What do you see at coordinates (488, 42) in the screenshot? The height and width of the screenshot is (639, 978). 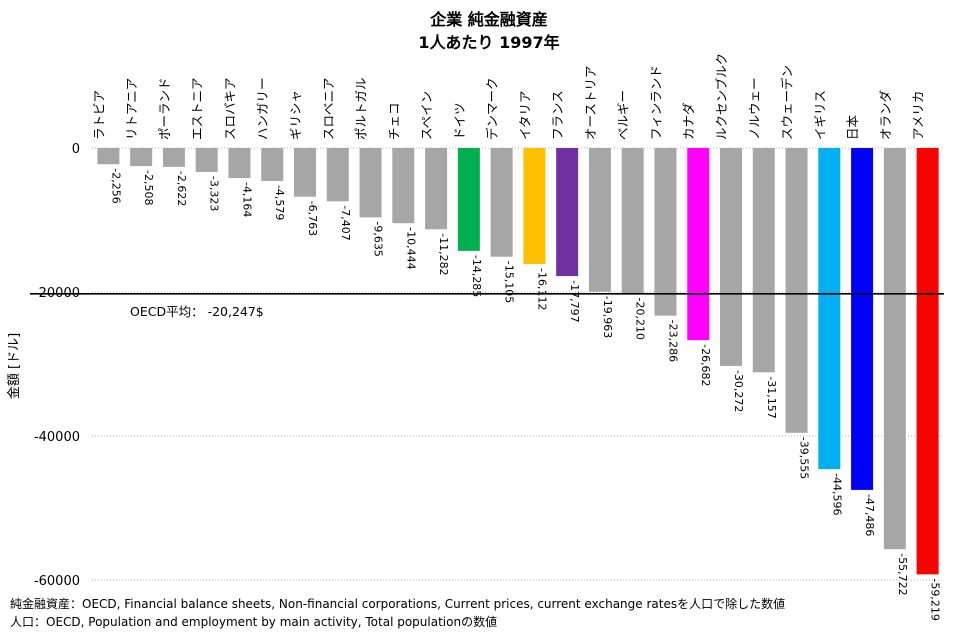 I see `chart-subtitle: 1人あたり 1997年` at bounding box center [488, 42].